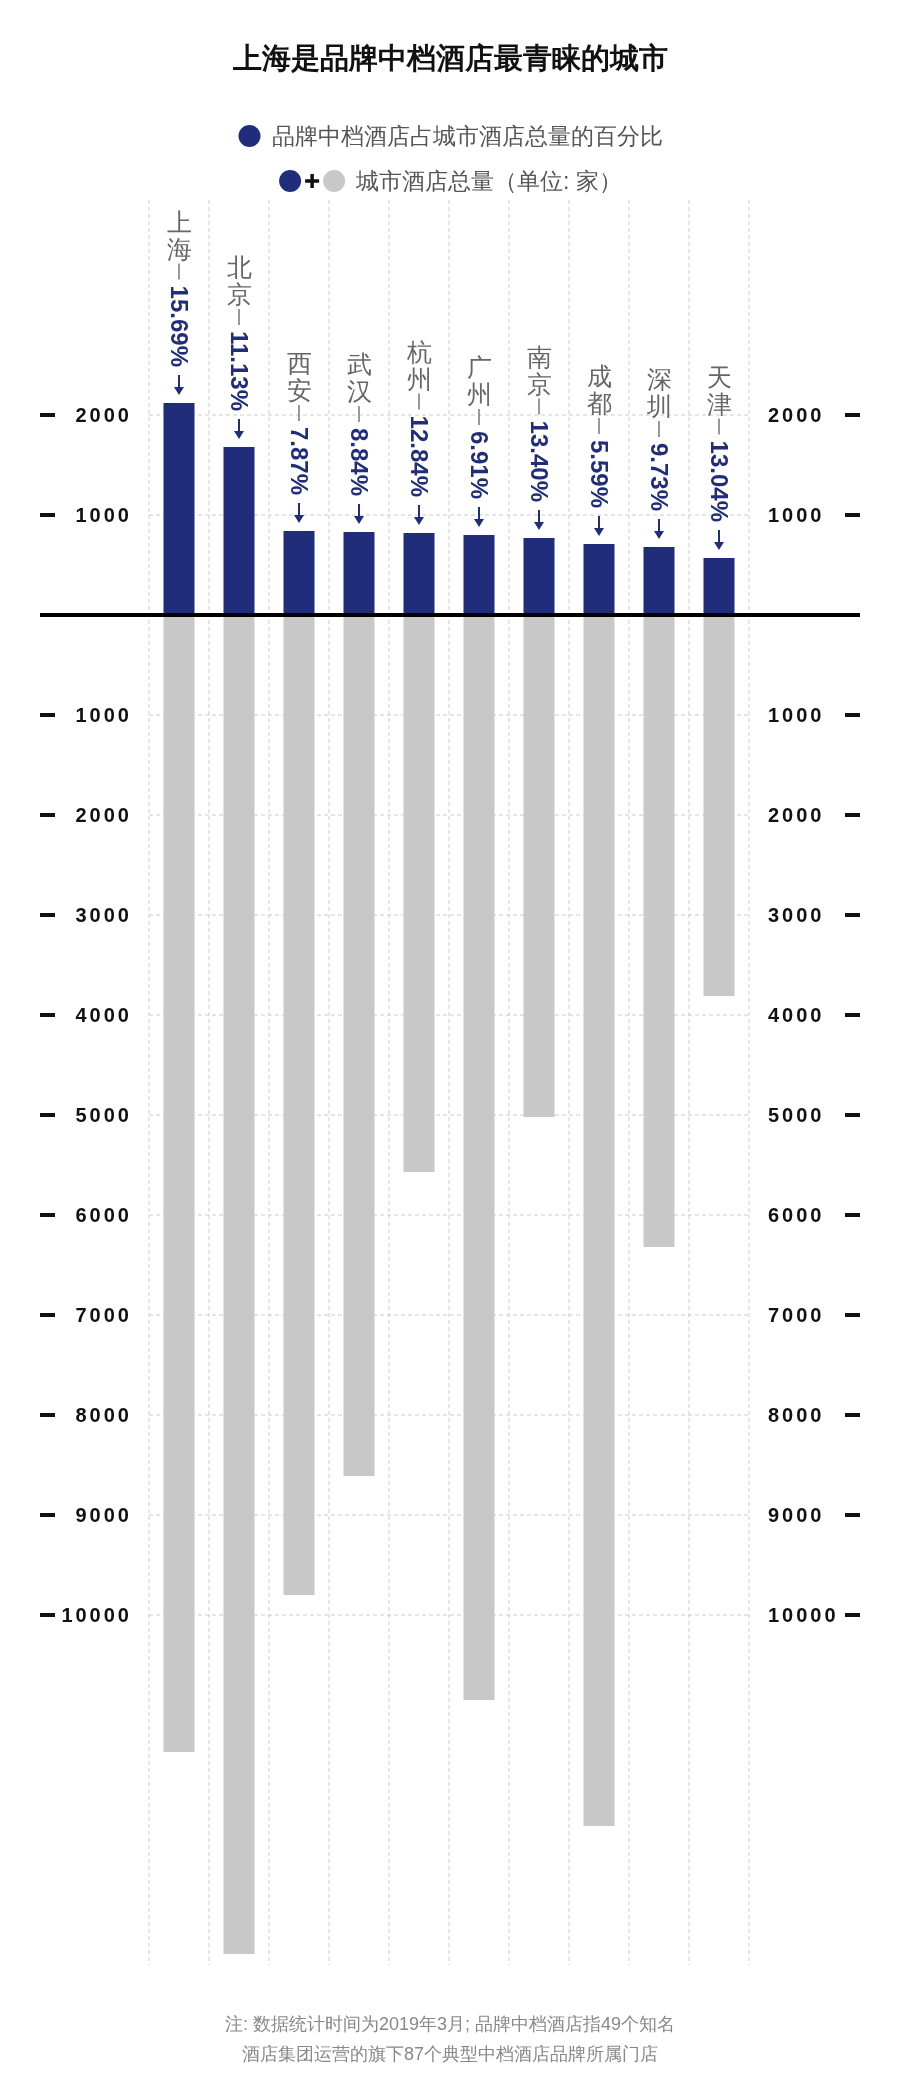 This screenshot has height=2090, width=900. What do you see at coordinates (449, 58) in the screenshot?
I see `chart-title: 上海是品牌中档酒店最青睐的城市` at bounding box center [449, 58].